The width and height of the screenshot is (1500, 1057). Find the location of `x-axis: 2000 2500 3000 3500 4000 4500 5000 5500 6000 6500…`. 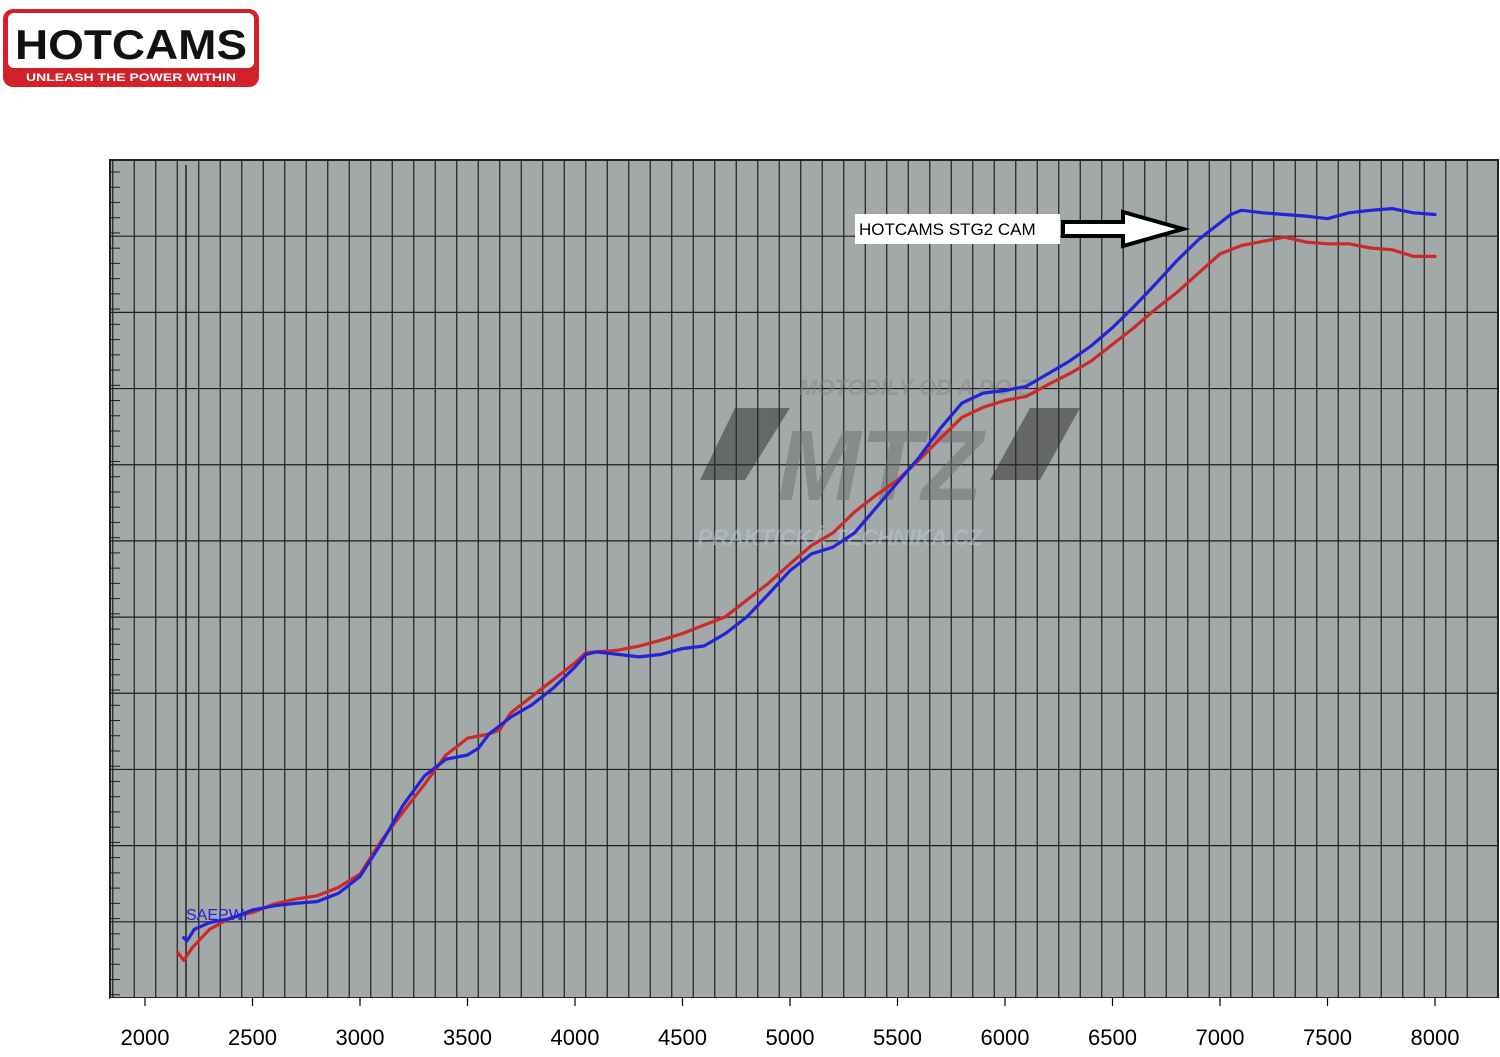

x-axis: 2000 2500 3000 3500 4000 4500 5000 5500 6000 6500… is located at coordinates (790, 1024).